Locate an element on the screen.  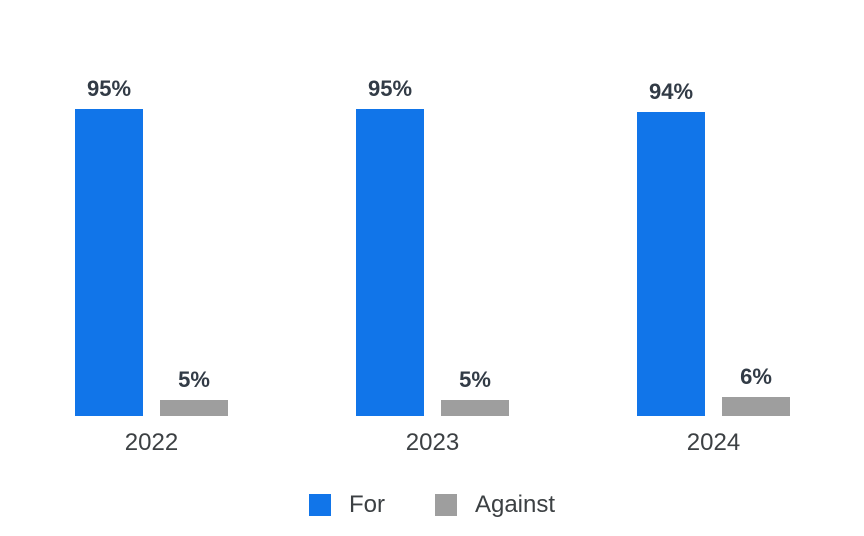
legend-label-for: For is located at coordinates (366, 504).